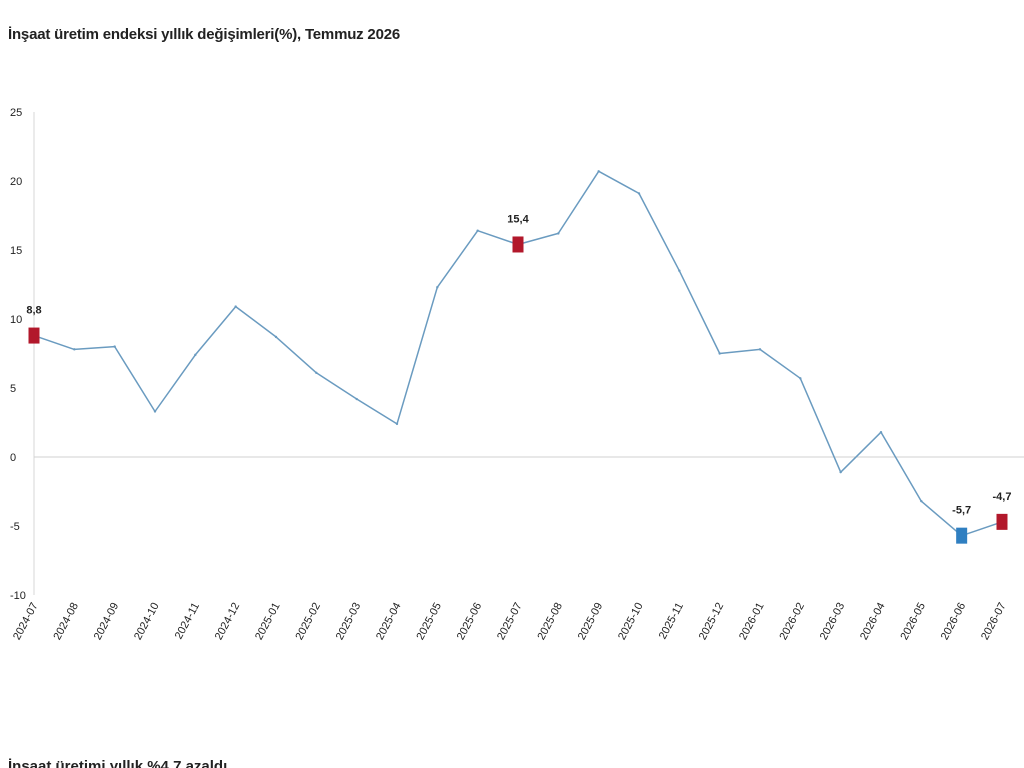  Describe the element at coordinates (16, 113) in the screenshot. I see `y-tick-label: 25` at that location.